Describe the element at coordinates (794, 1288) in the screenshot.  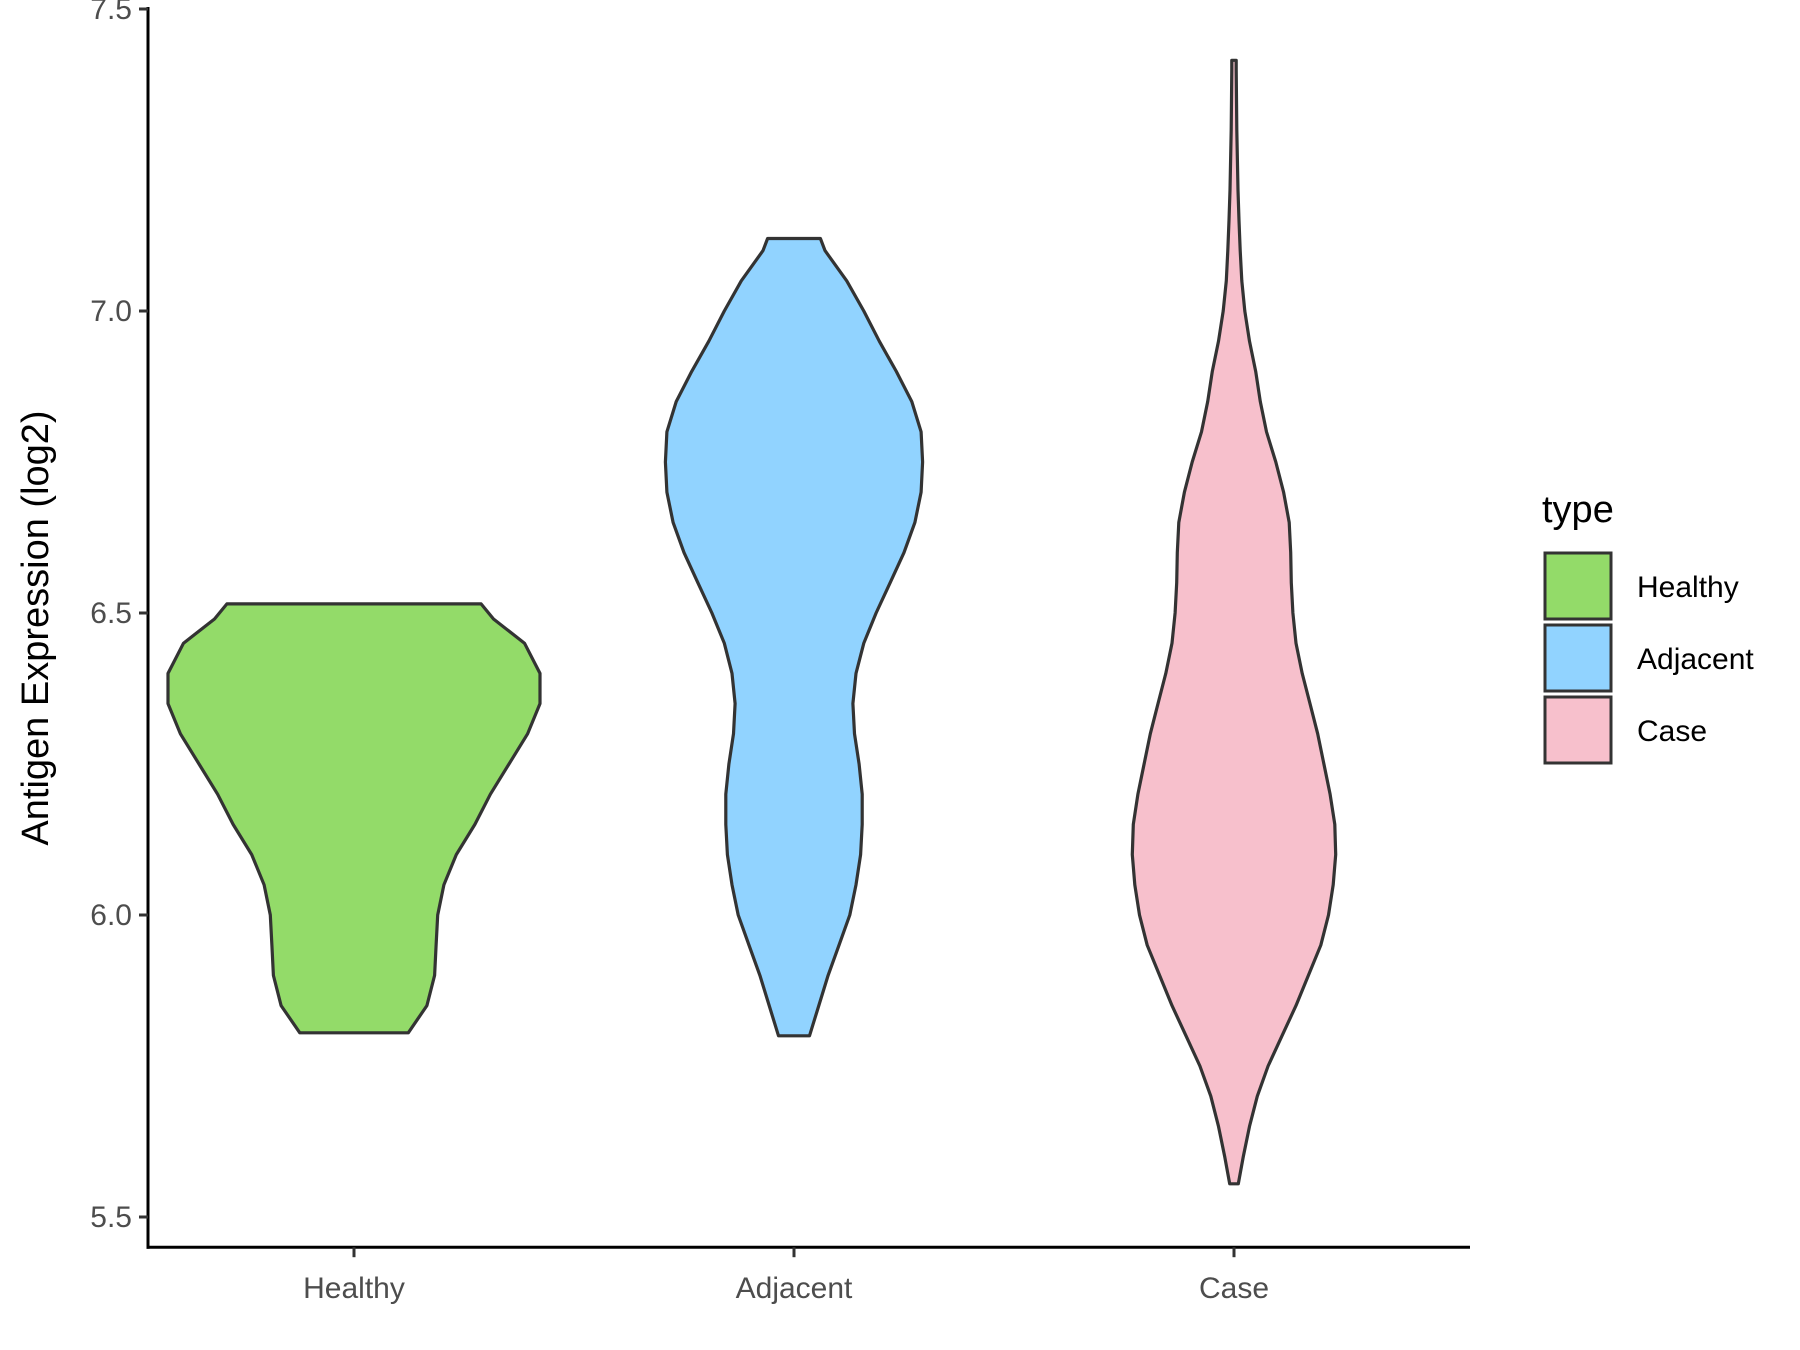
I see `x-tick-label-adjacent: Adjacent` at that location.